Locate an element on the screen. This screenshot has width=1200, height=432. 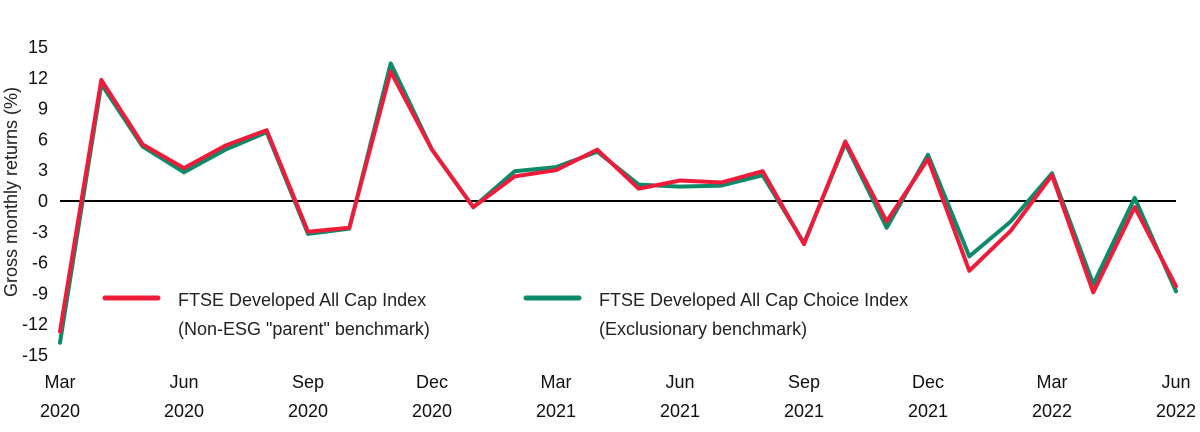
y-tick-label: 3 is located at coordinates (43, 170).